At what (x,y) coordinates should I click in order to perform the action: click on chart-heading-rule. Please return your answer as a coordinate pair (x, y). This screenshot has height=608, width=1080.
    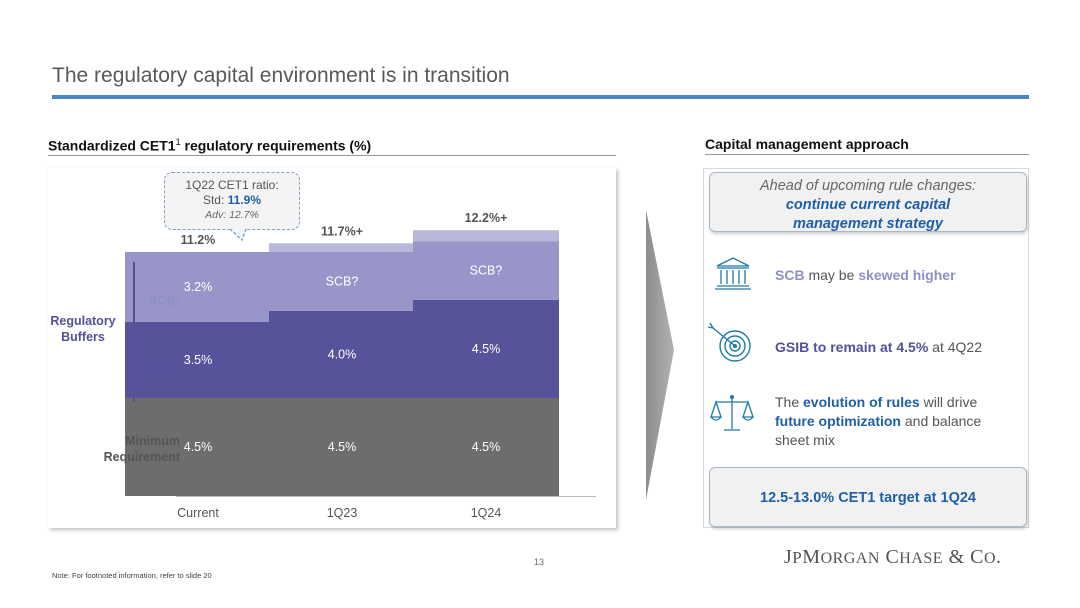
    Looking at the image, I should click on (332, 155).